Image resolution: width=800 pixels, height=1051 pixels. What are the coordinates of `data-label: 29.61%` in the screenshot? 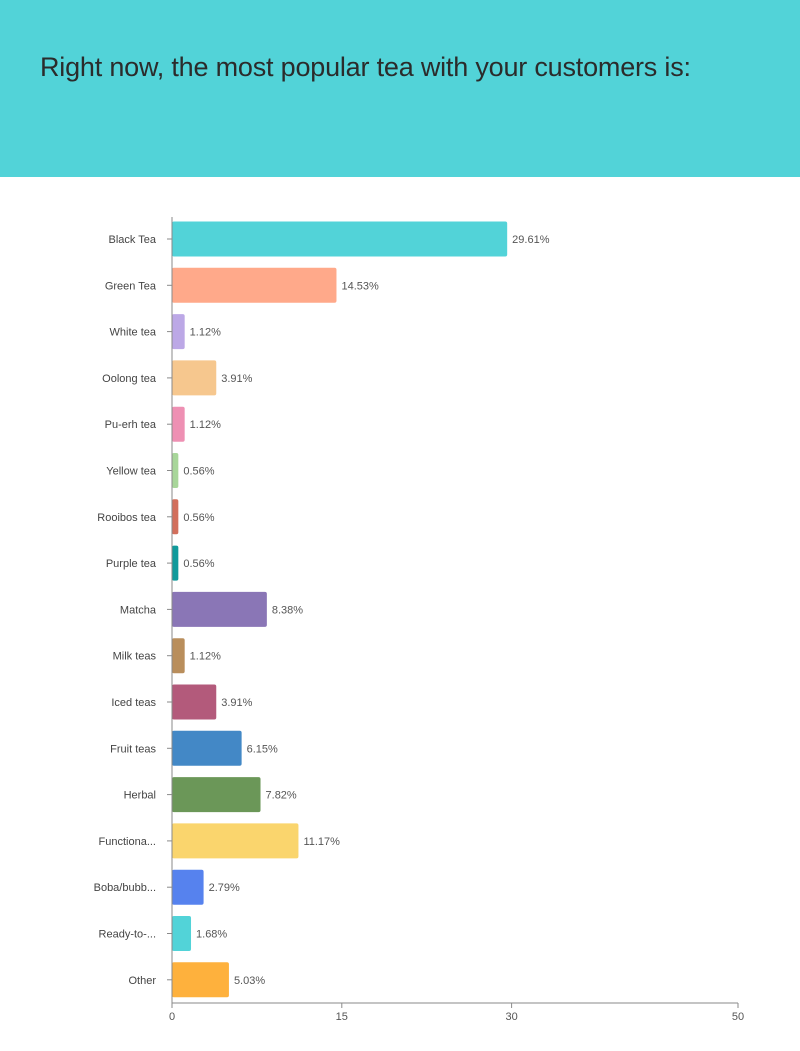 It's located at (531, 240).